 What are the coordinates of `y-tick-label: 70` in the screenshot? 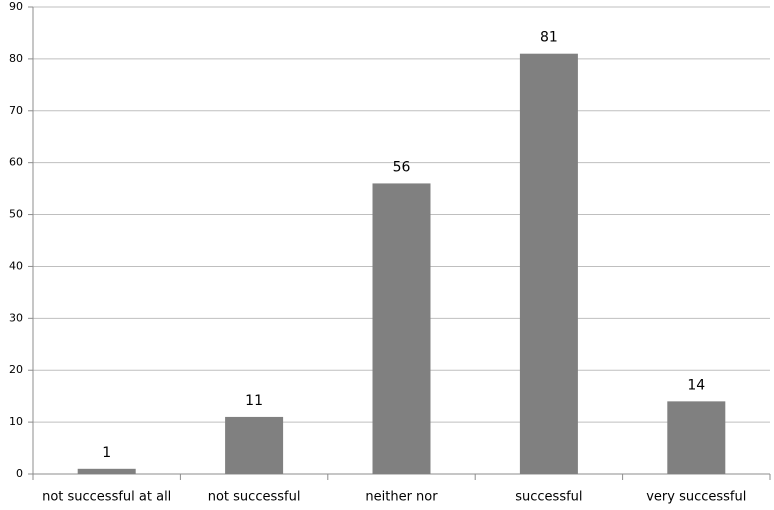 It's located at (16, 110).